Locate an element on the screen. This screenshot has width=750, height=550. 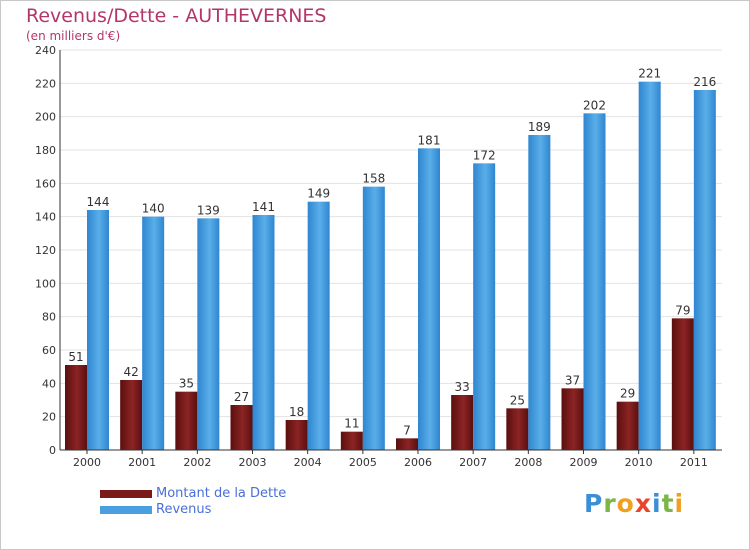
bar-dette-2008 is located at coordinates (517, 429).